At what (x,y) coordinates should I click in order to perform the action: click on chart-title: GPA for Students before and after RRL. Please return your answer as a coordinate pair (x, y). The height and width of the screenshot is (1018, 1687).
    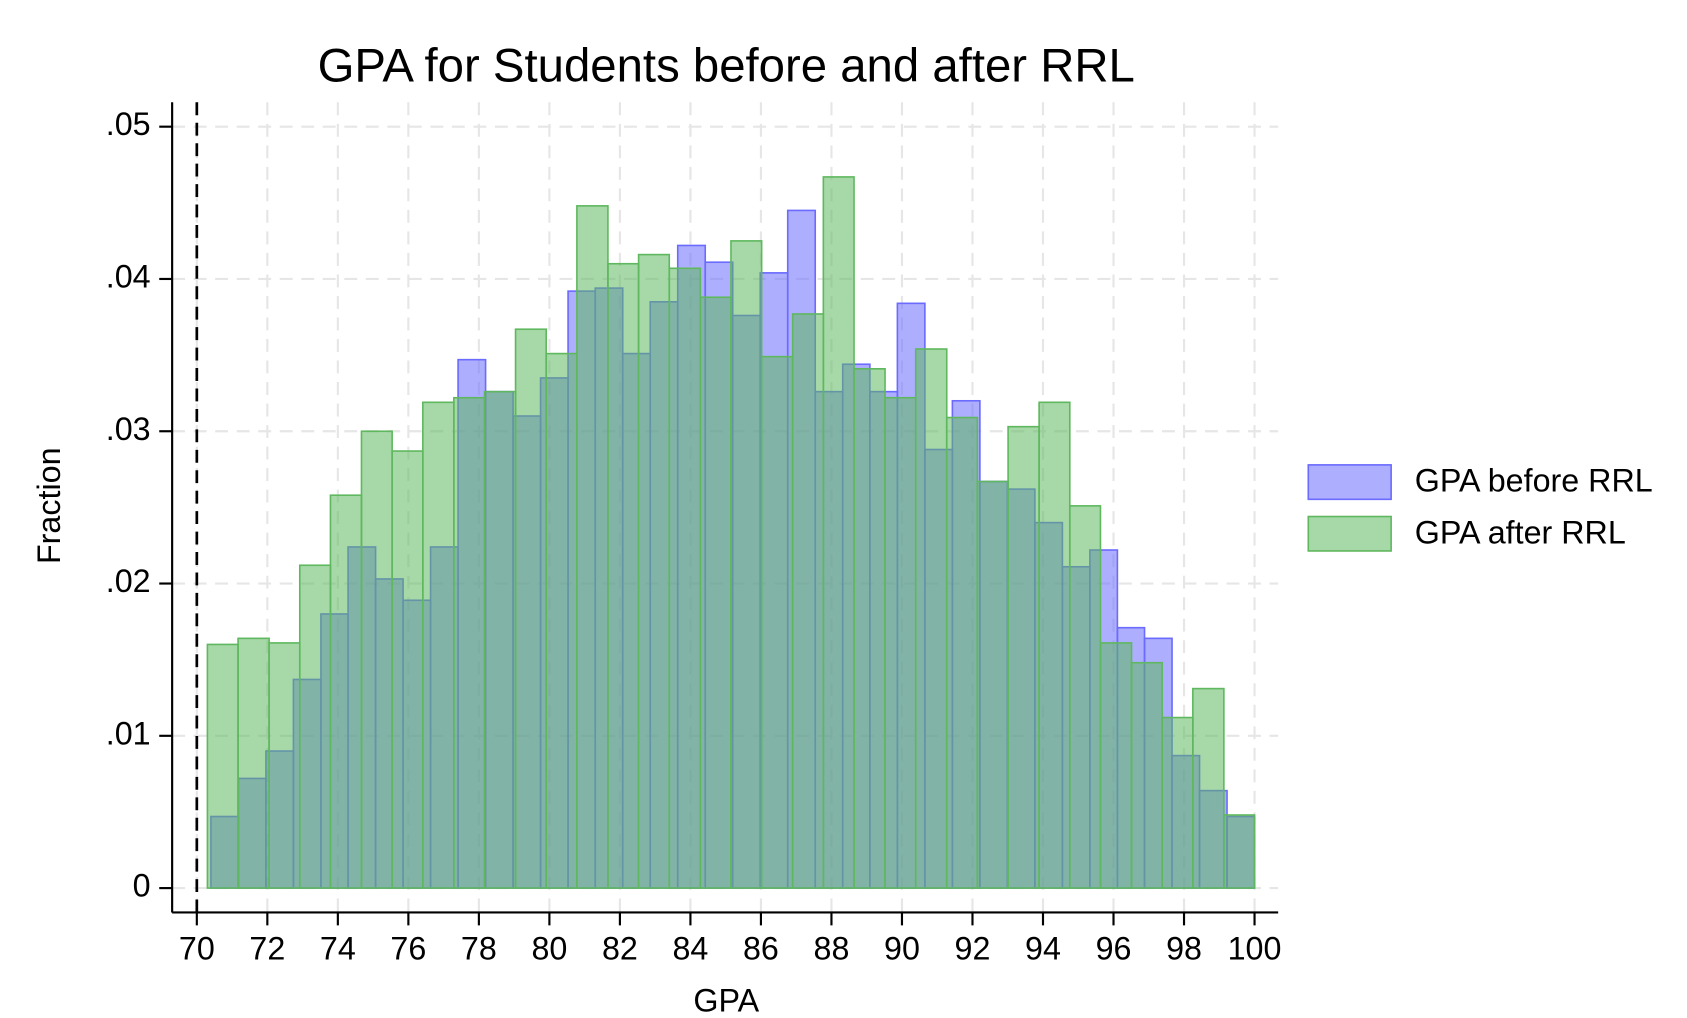
    Looking at the image, I should click on (726, 65).